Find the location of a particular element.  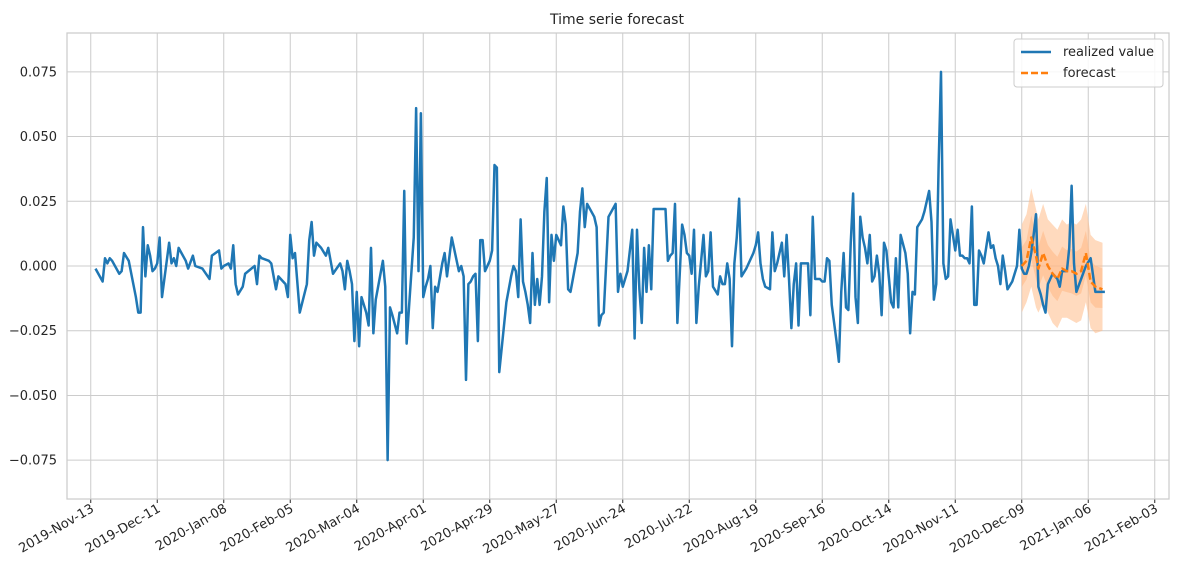

y-axis-tick-labels: −0.075 −0.050 −0.025 0.000 0.025 0.050 0.075 is located at coordinates (33, 266).